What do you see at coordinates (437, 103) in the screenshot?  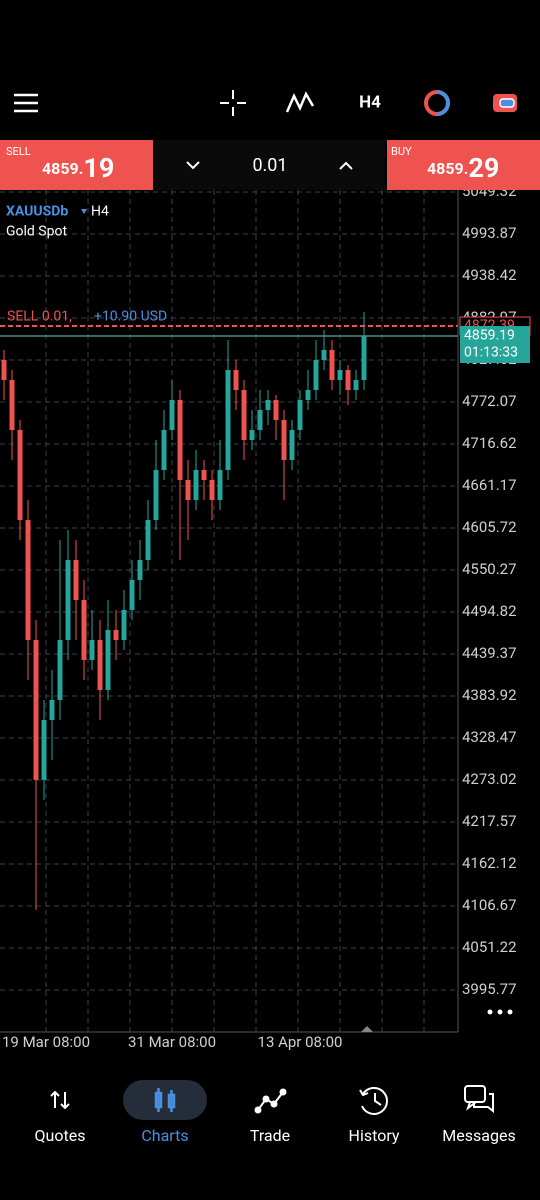 I see `templates-button` at bounding box center [437, 103].